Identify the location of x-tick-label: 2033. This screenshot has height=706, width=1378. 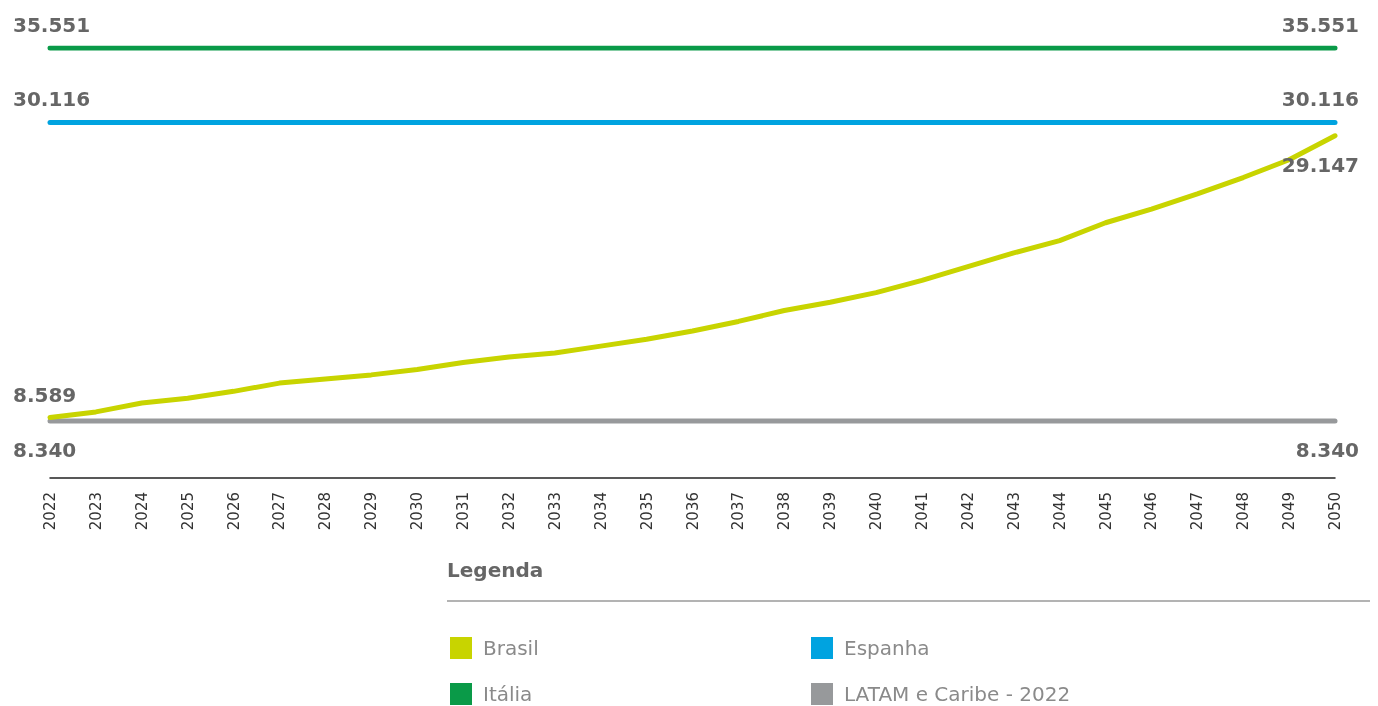
(554, 511).